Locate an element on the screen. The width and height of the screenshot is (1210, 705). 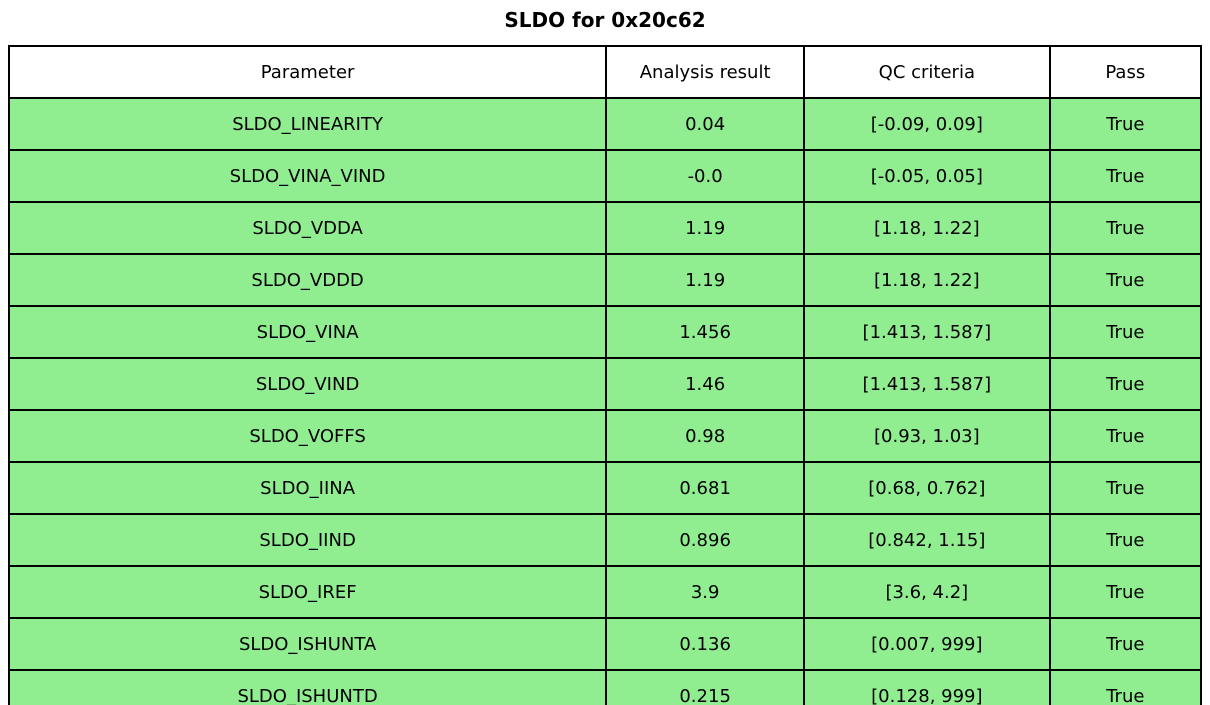
cell-analysis-result: 0.98 is located at coordinates (705, 436).